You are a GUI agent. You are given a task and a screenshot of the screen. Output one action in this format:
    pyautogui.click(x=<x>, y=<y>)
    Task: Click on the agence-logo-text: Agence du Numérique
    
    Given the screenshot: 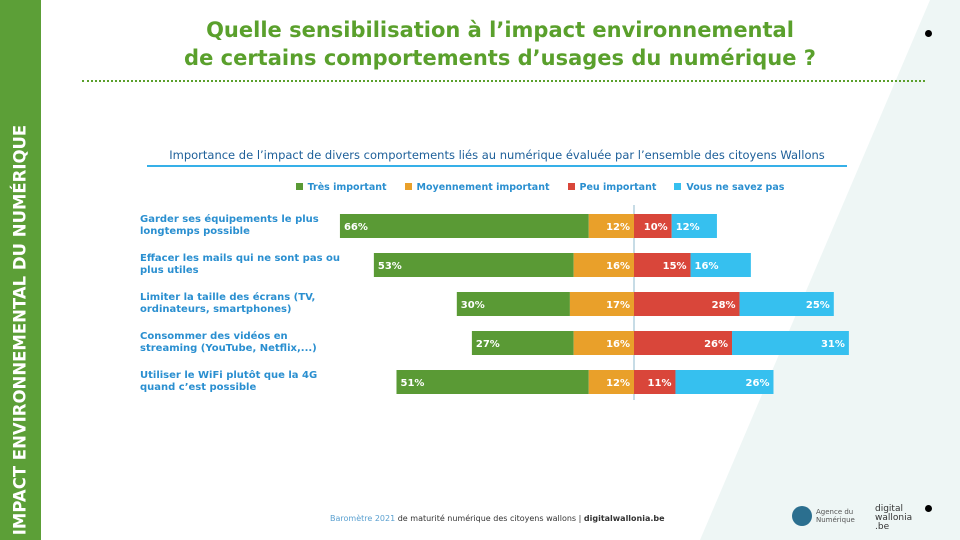 What is the action you would take?
    pyautogui.click(x=835, y=516)
    